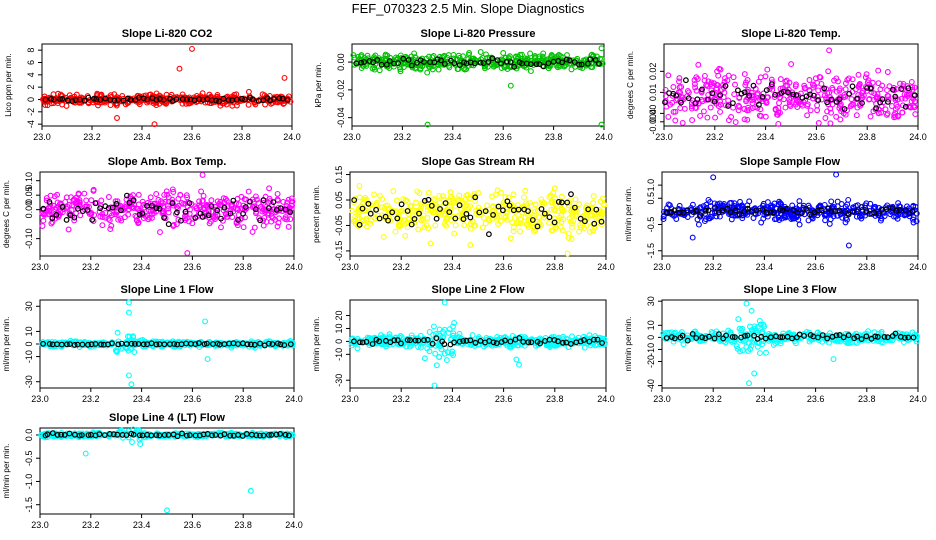  What do you see at coordinates (167, 214) in the screenshot?
I see `series-magenta` at bounding box center [167, 214].